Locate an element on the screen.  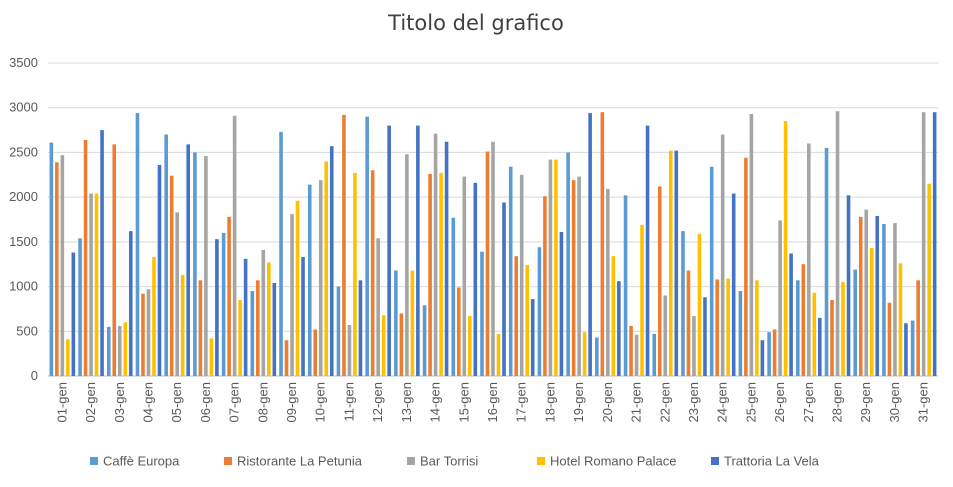
y-tick-label: 1000 is located at coordinates (23, 286).